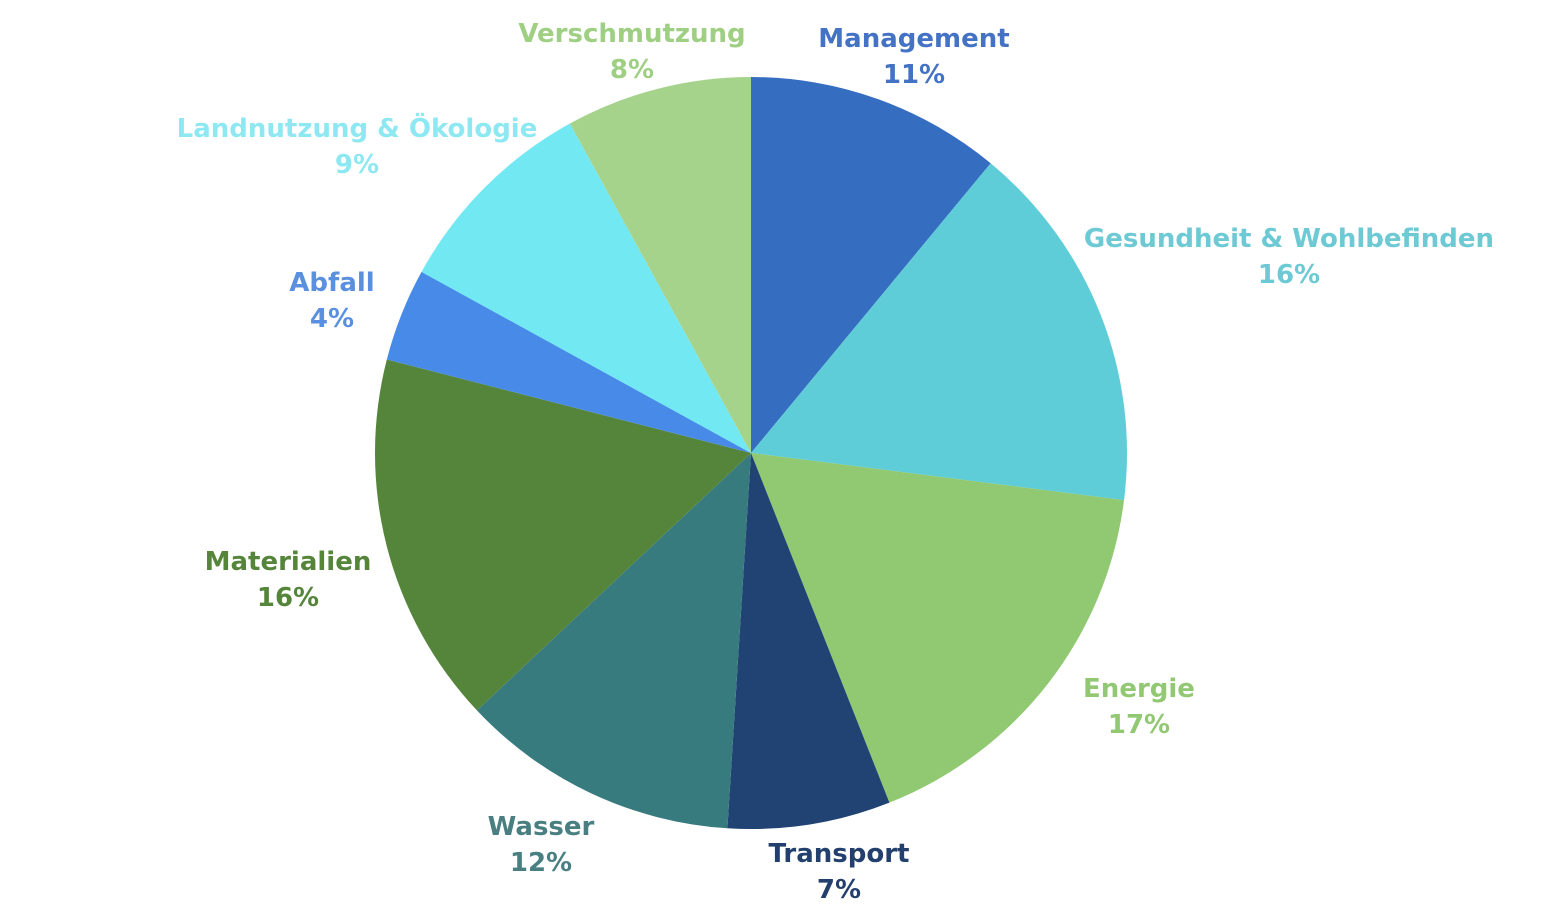 This screenshot has height=915, width=1549. I want to click on slice-energie, so click(938, 628).